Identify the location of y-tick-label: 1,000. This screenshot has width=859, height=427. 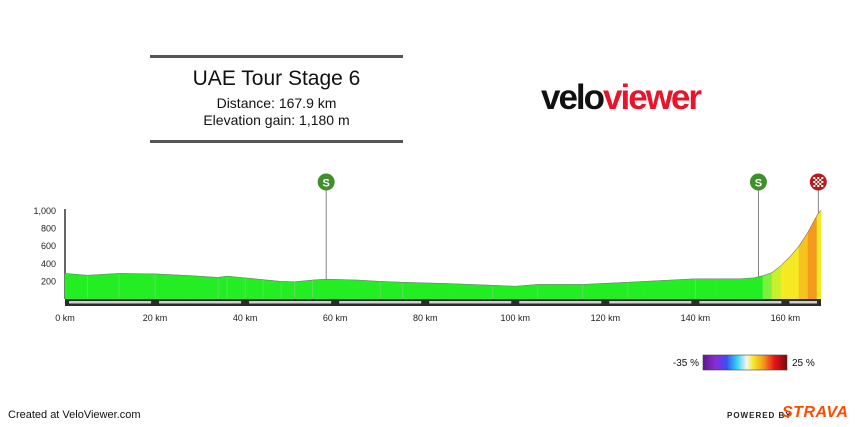
(44, 211).